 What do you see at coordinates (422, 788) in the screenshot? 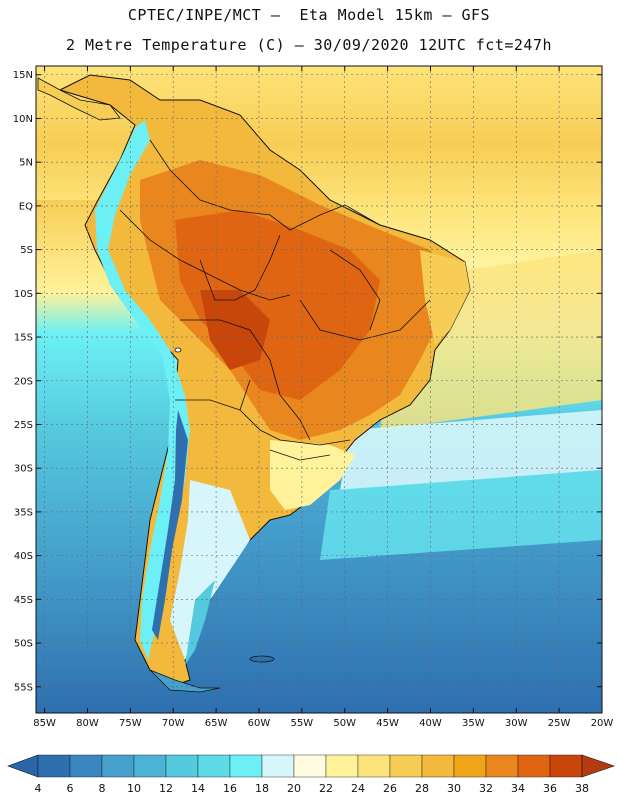
I see `colorbar-label: 28` at bounding box center [422, 788].